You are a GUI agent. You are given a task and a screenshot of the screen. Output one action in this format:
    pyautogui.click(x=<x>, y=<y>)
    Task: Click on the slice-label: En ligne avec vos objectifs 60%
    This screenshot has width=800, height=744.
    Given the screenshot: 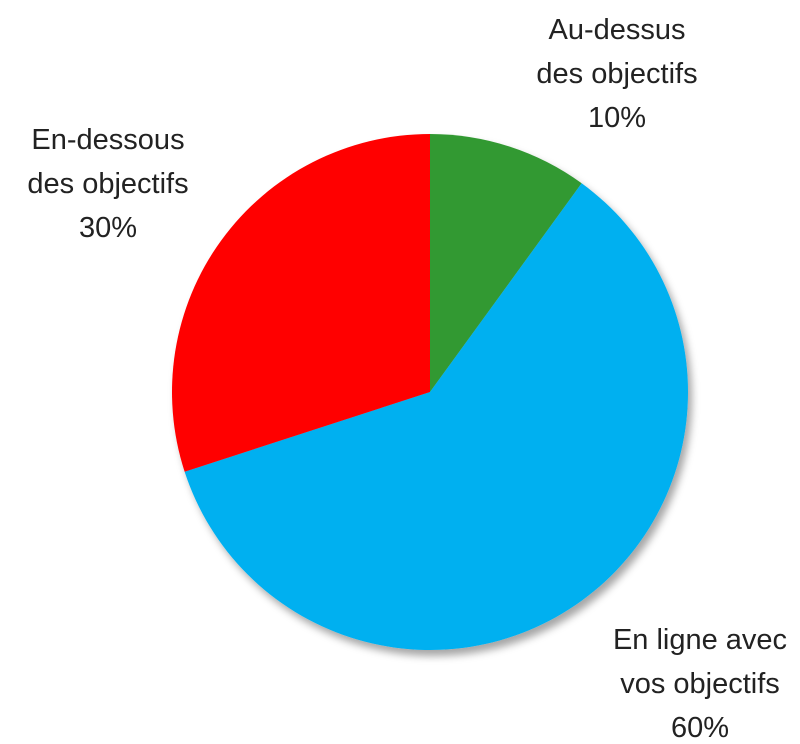 What is the action you would take?
    pyautogui.click(x=692, y=681)
    